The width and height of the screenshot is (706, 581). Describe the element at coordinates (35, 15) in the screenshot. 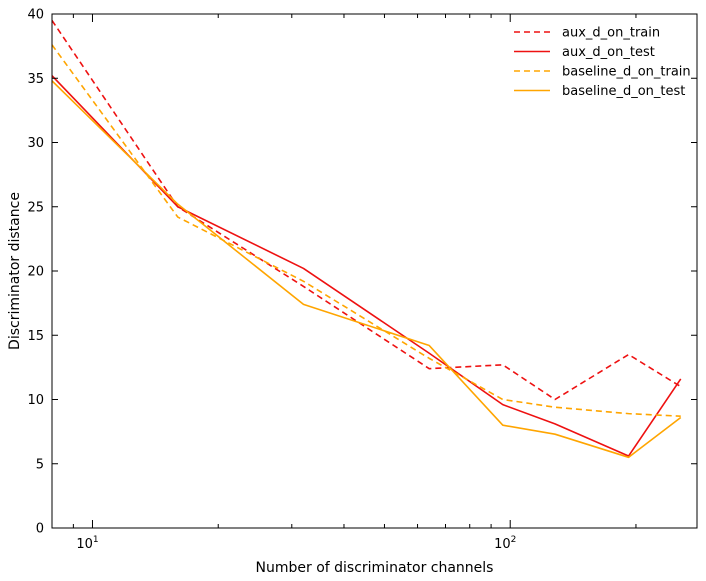

I see `y-tick-label: 40` at that location.